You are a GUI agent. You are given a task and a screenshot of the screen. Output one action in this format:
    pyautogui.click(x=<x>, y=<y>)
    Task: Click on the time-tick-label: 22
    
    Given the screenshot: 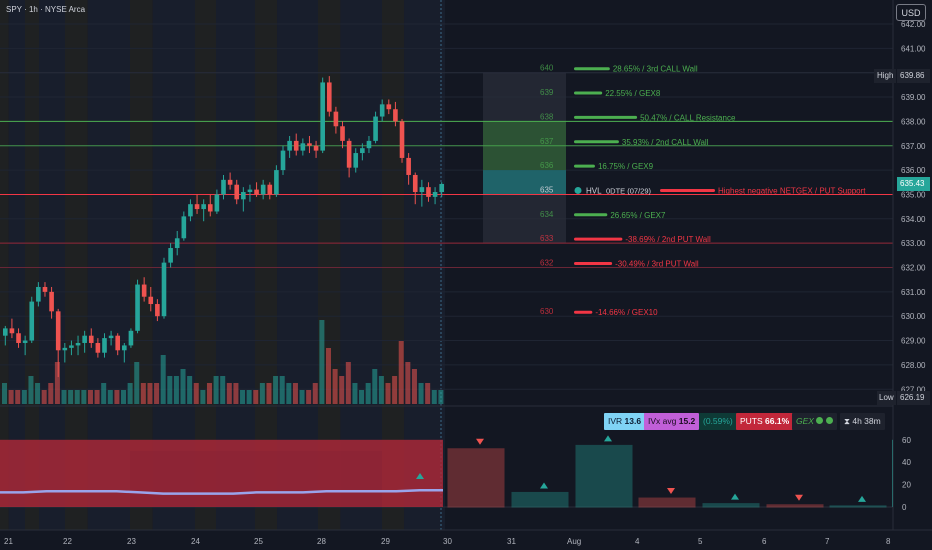 What is the action you would take?
    pyautogui.click(x=67, y=541)
    